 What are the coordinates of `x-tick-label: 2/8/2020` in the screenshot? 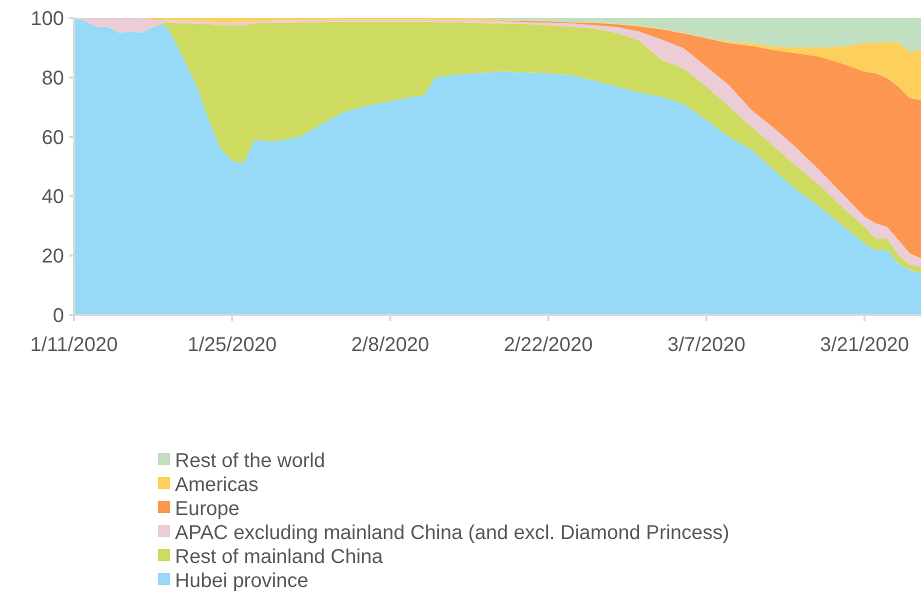 It's located at (390, 345).